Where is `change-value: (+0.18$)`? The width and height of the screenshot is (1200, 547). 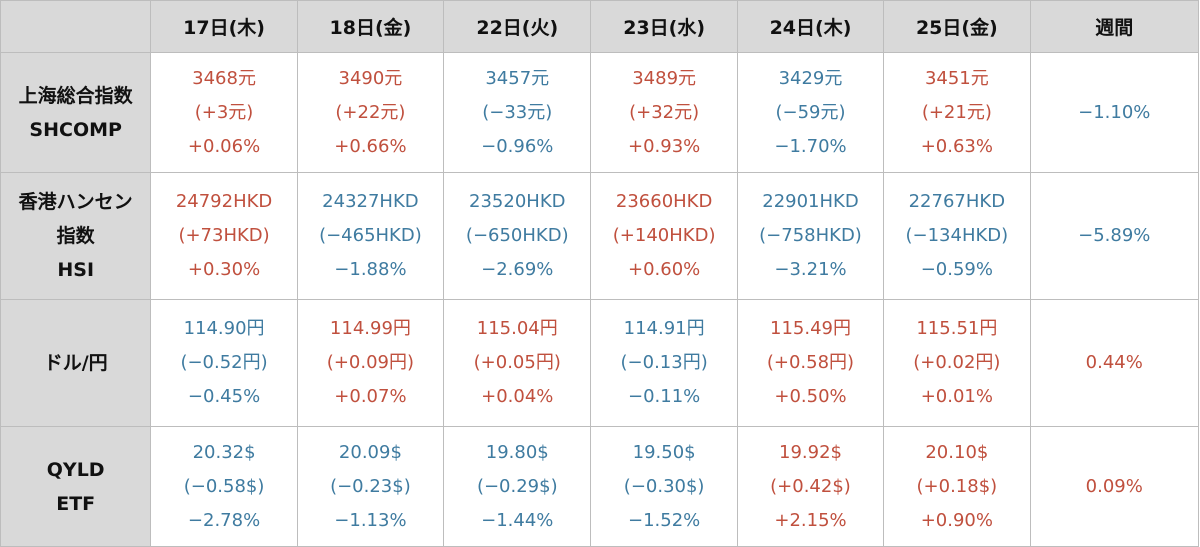 change-value: (+0.18$) is located at coordinates (957, 486).